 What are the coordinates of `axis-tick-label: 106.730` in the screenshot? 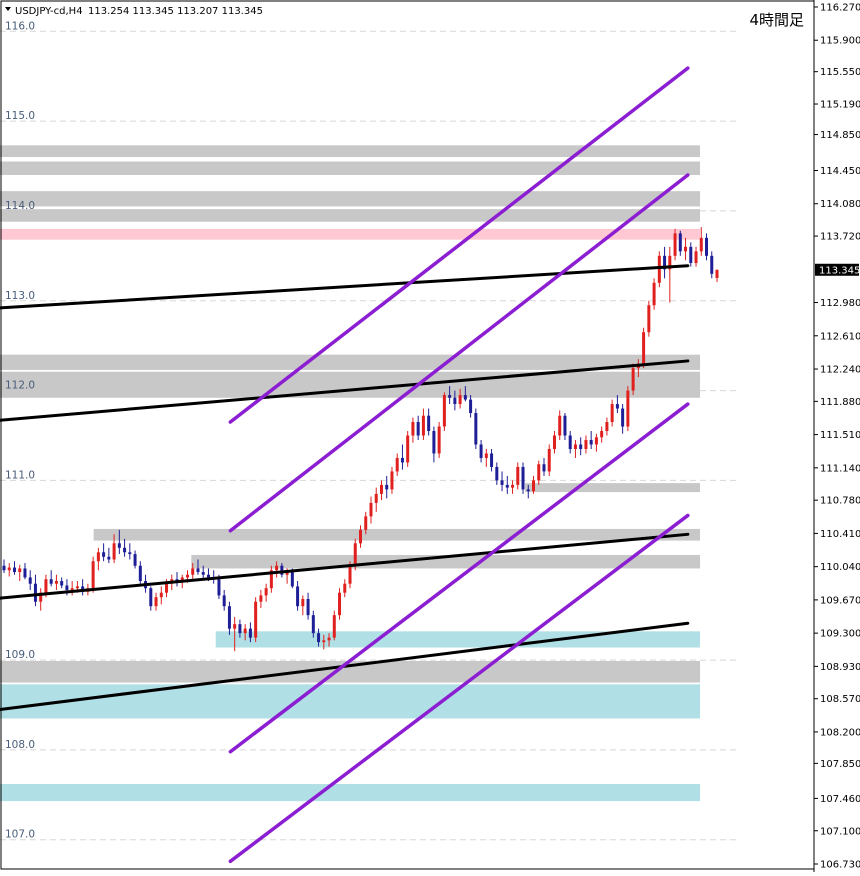 It's located at (840, 865).